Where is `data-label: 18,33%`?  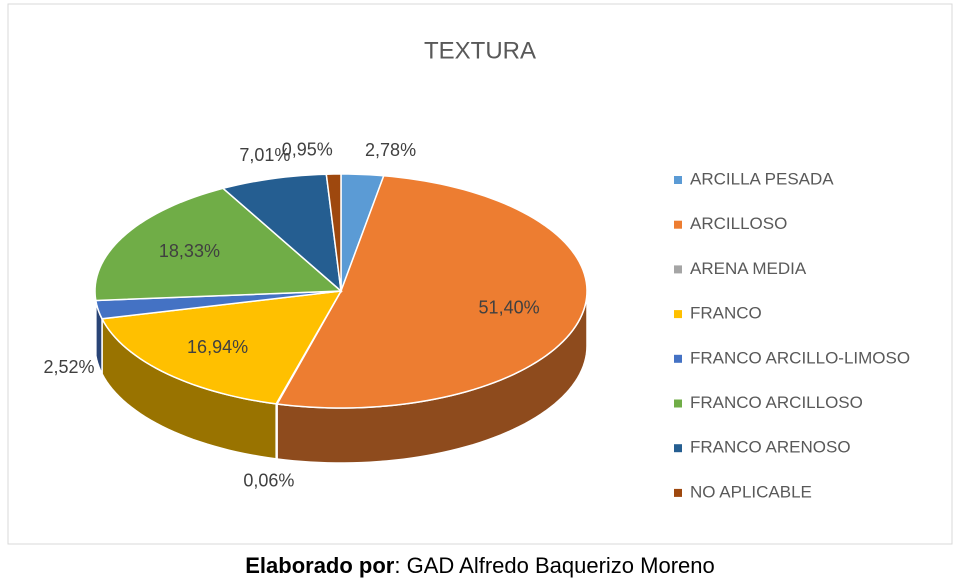 data-label: 18,33% is located at coordinates (189, 251).